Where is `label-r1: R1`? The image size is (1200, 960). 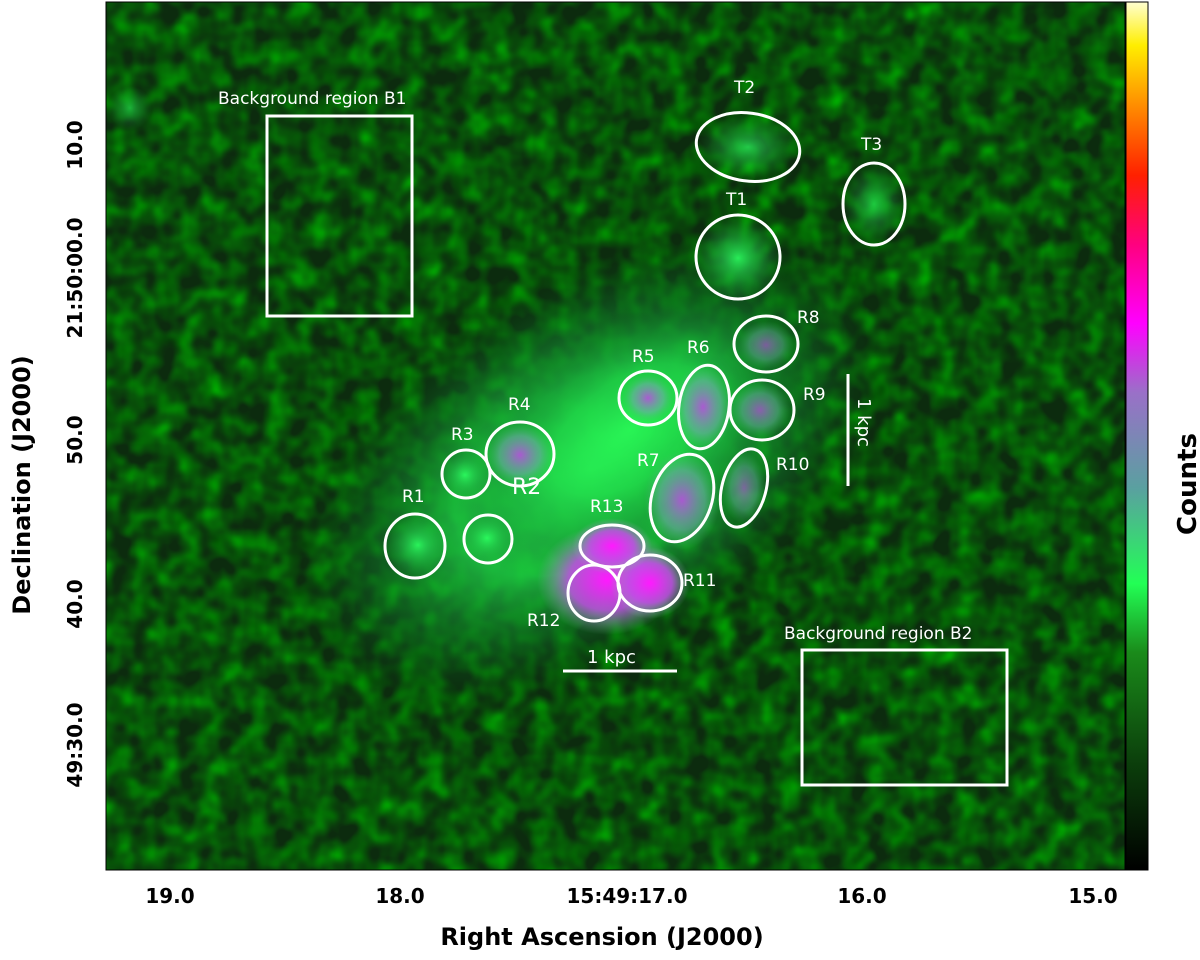
label-r1: R1 is located at coordinates (413, 497).